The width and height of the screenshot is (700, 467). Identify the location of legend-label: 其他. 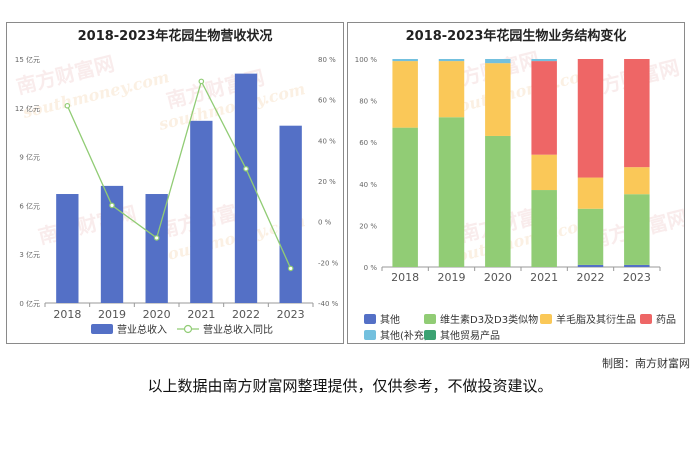
(390, 319).